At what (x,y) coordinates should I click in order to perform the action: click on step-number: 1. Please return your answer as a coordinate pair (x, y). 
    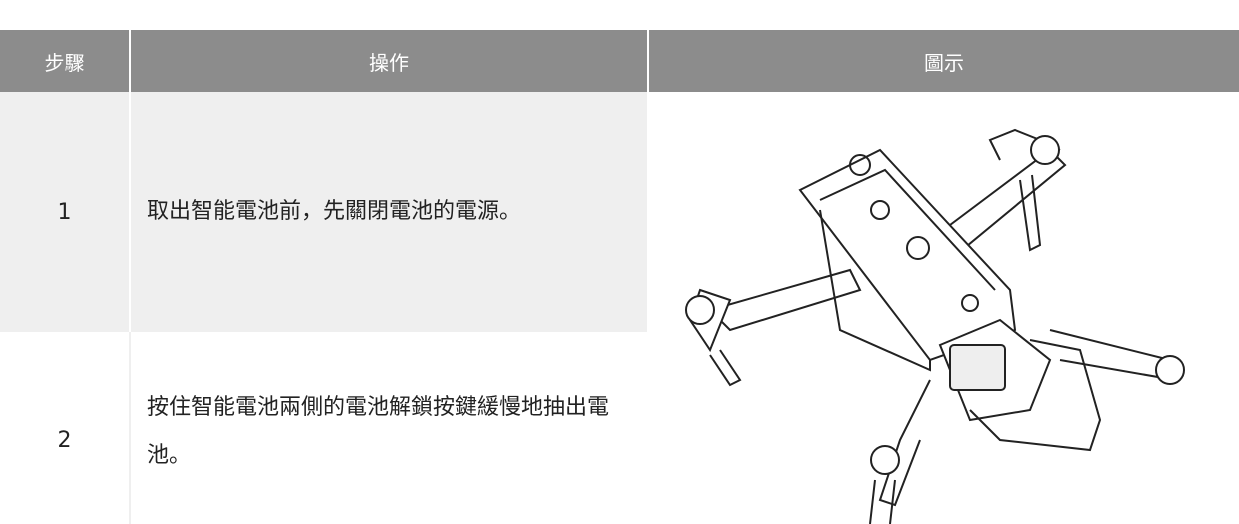
    Looking at the image, I should click on (64, 212).